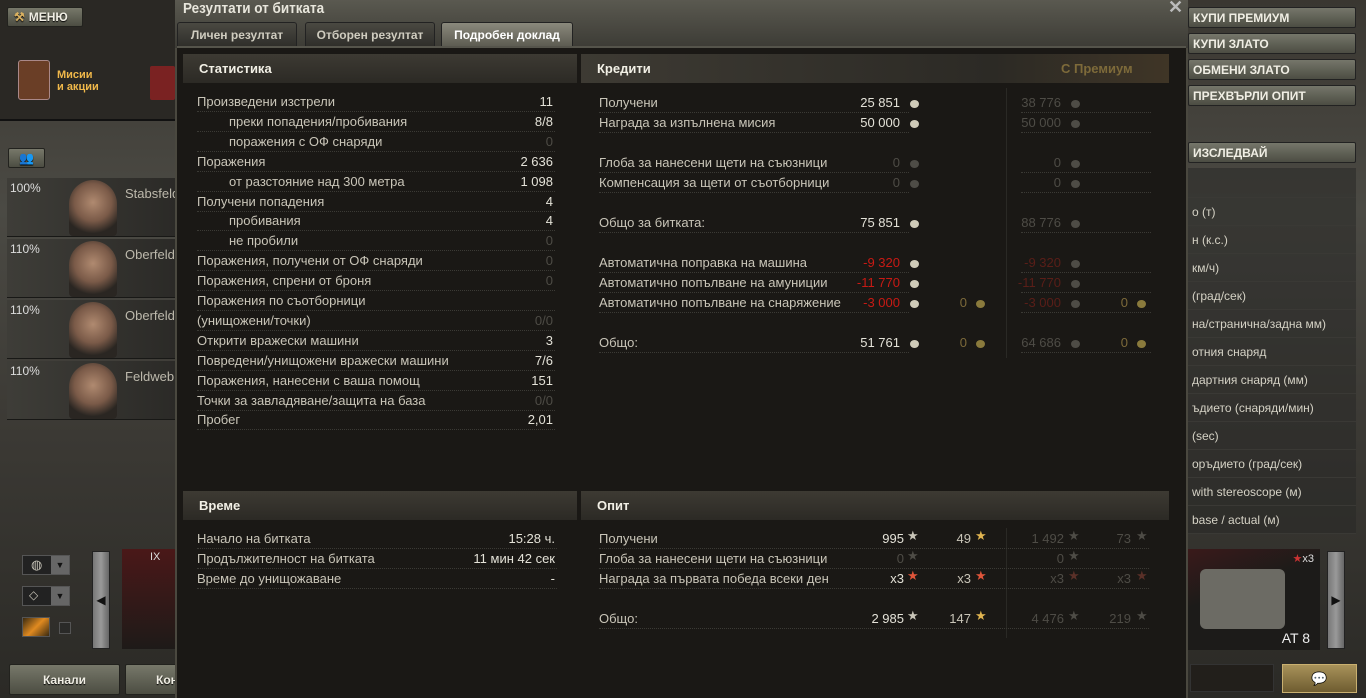 The width and height of the screenshot is (1366, 698). Describe the element at coordinates (376, 401) in the screenshot. I see `stat-row: Точки за завладяване/защита на база 0/0` at that location.